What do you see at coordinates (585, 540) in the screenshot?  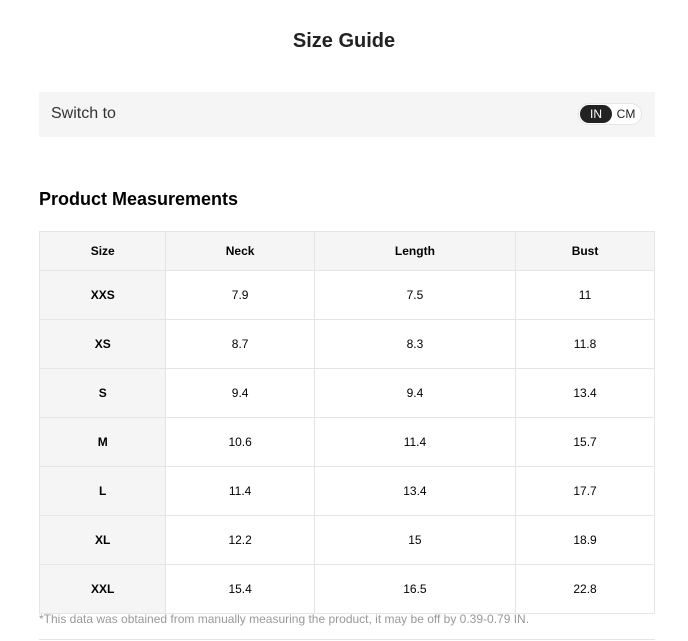 I see `value-cell: 18.9` at bounding box center [585, 540].